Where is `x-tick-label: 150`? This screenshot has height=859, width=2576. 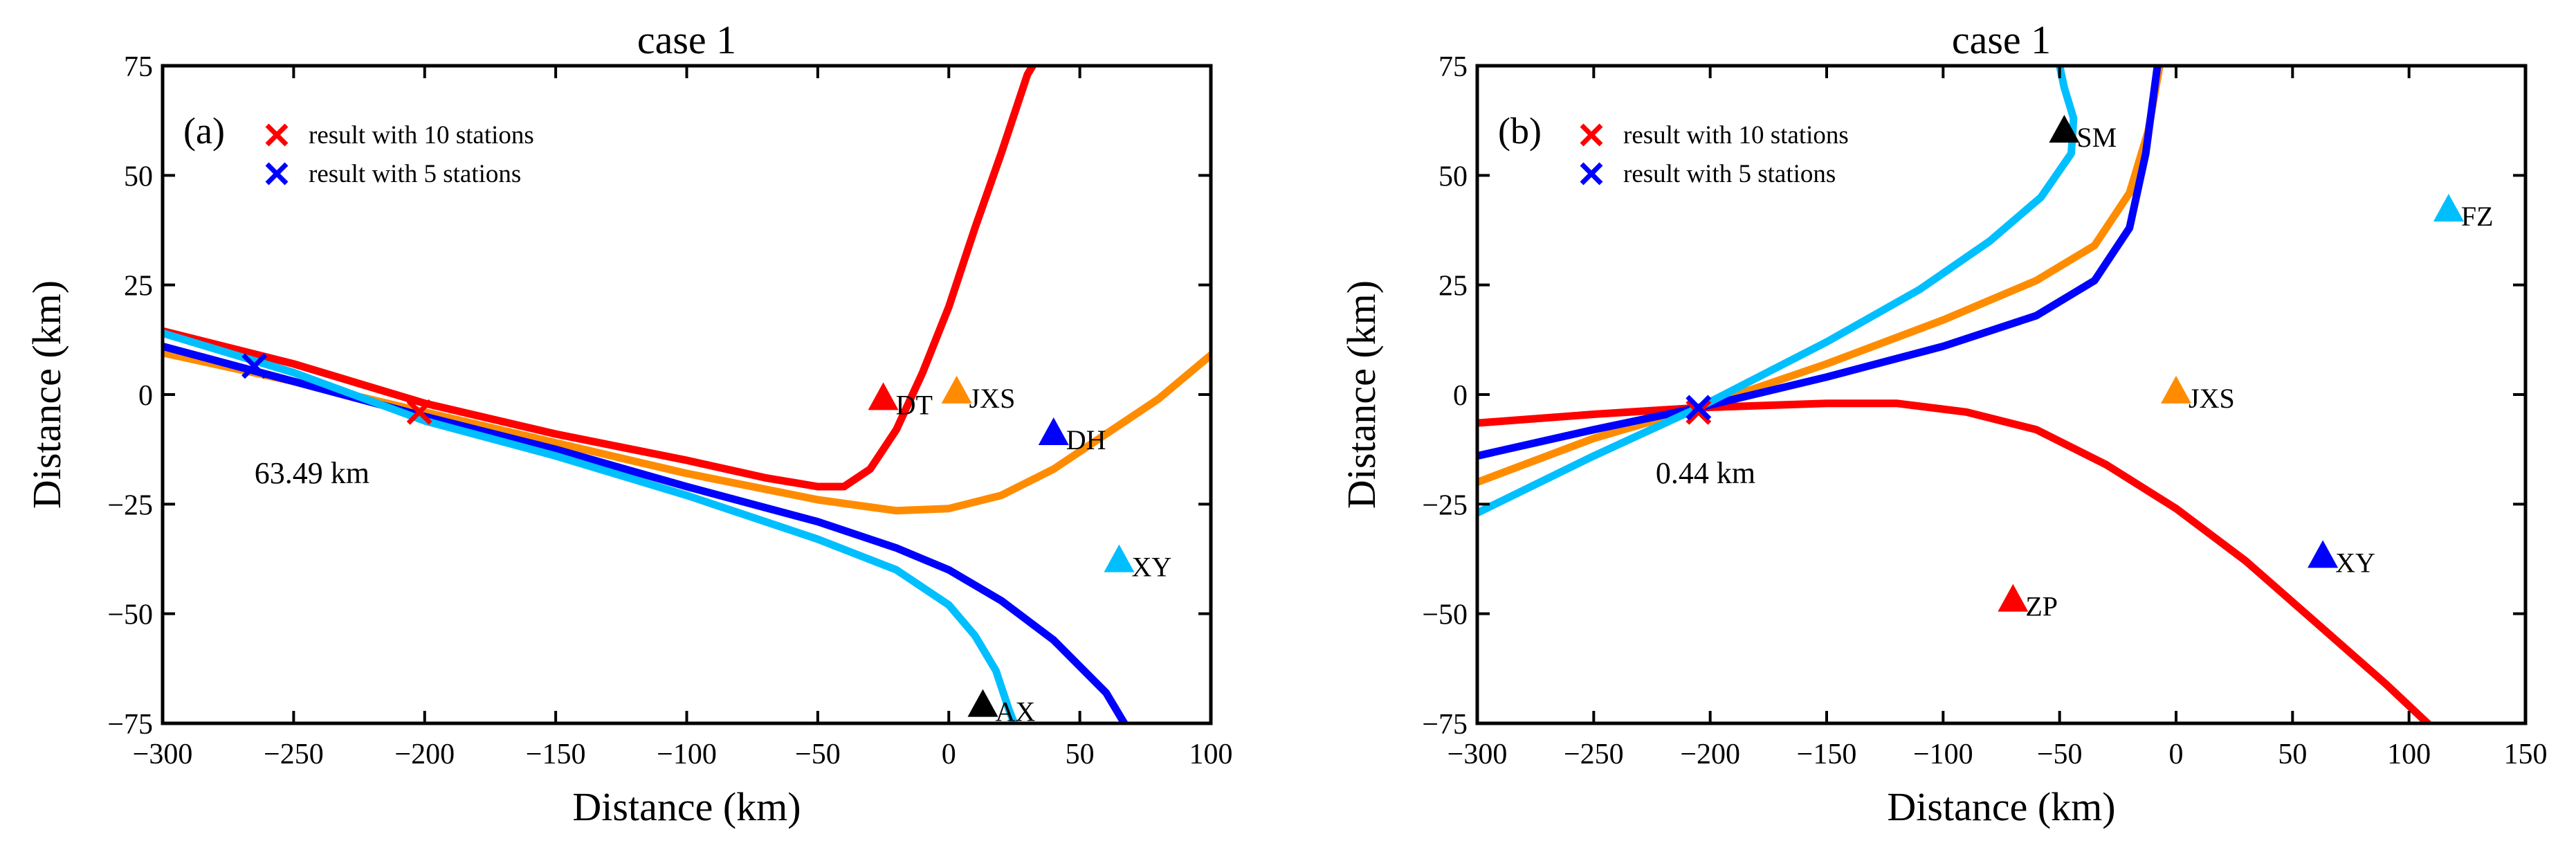
x-tick-label: 150 is located at coordinates (2526, 754).